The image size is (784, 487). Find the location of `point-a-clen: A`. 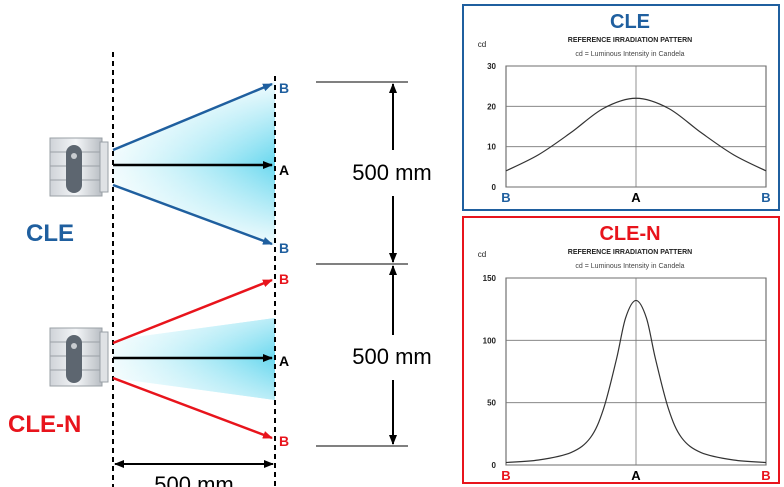

point-a-clen: A is located at coordinates (284, 361).